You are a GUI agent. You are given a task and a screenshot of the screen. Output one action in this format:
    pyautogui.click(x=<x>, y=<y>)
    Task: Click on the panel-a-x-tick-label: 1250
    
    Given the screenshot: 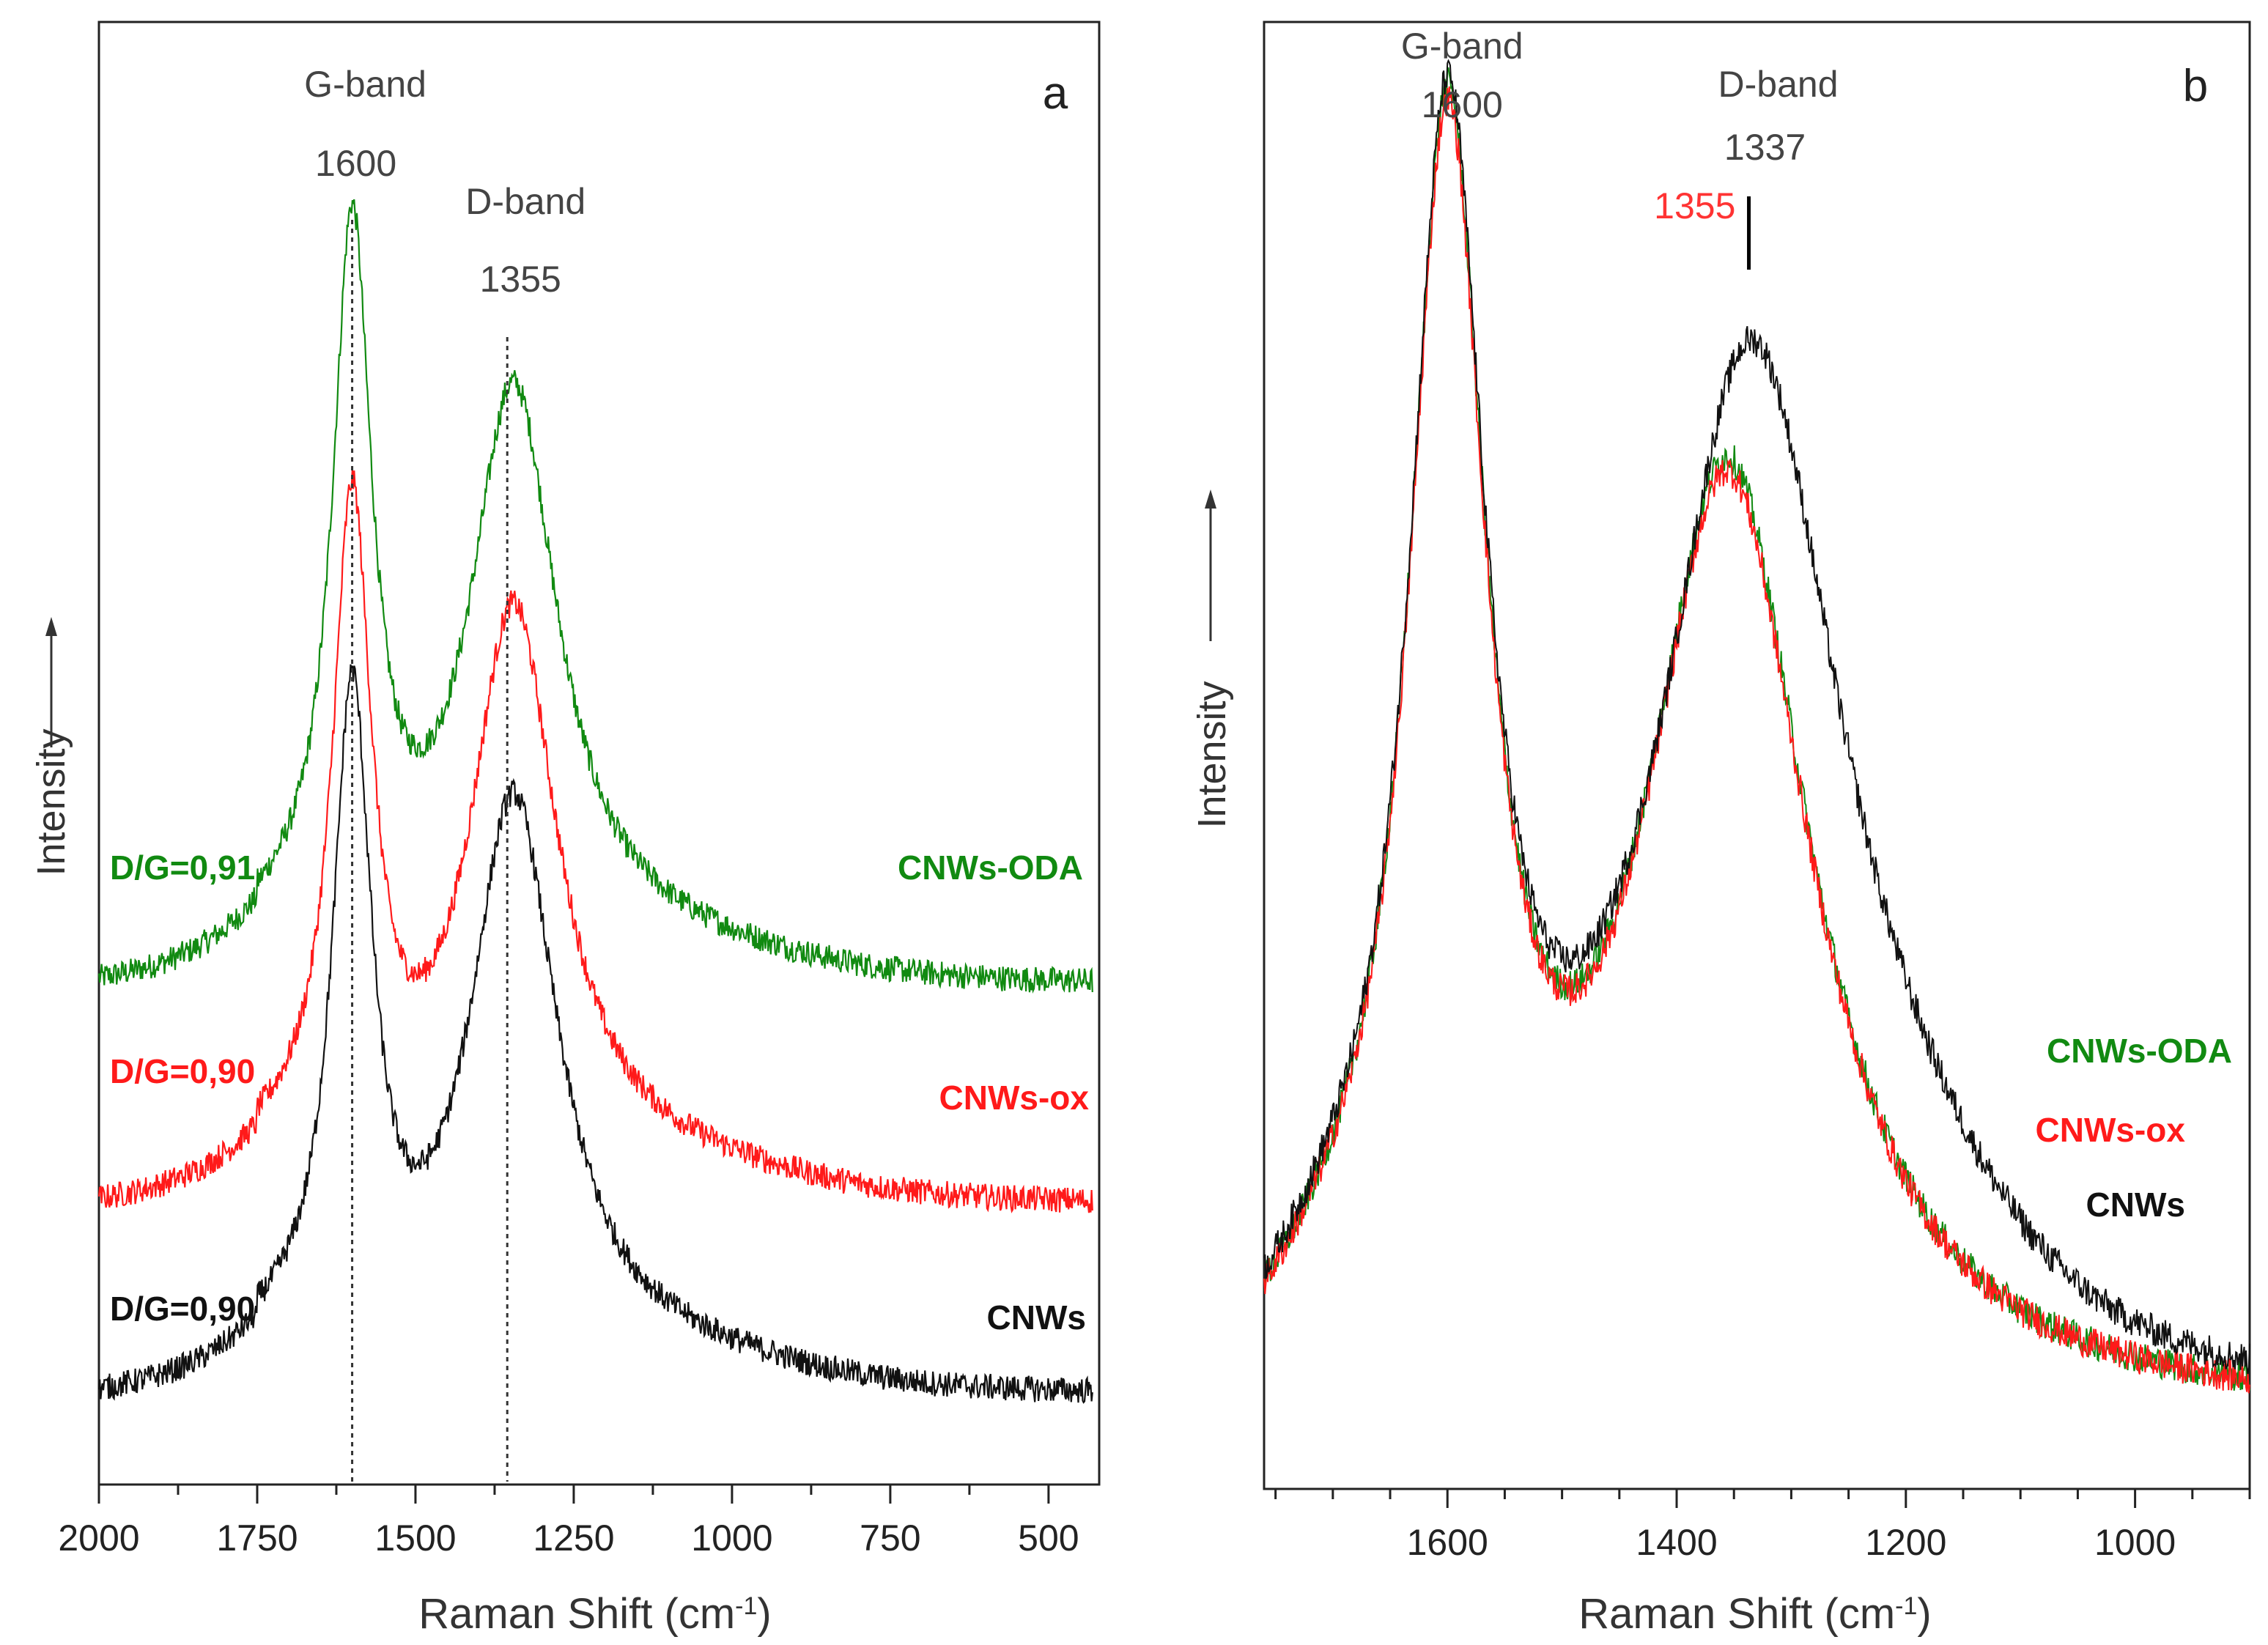 What is the action you would take?
    pyautogui.click(x=573, y=1538)
    